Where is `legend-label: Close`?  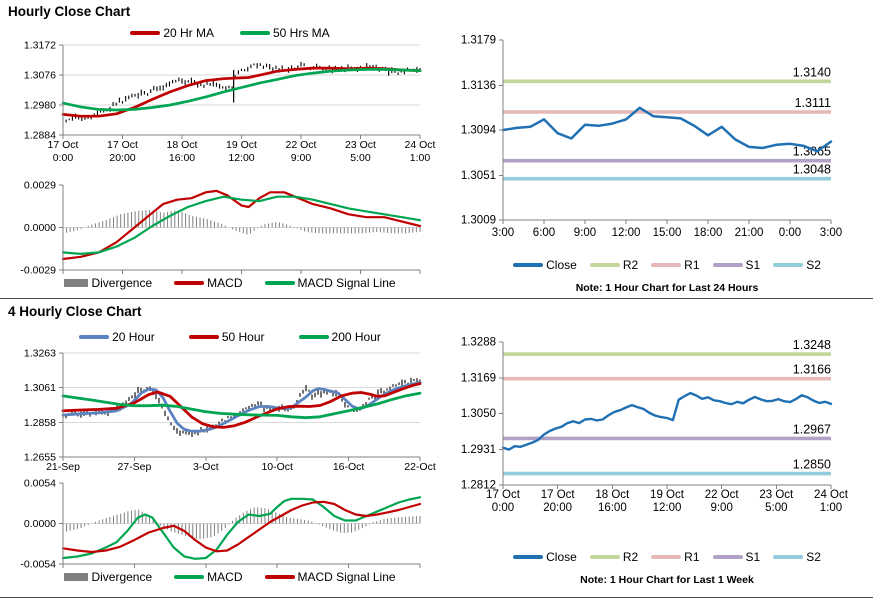
legend-label: Close is located at coordinates (561, 265).